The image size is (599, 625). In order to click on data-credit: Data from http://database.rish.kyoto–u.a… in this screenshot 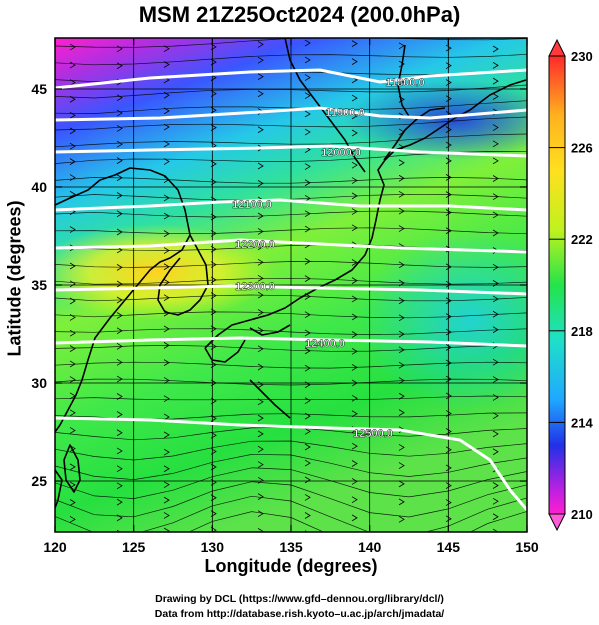, I will do `click(299, 614)`.